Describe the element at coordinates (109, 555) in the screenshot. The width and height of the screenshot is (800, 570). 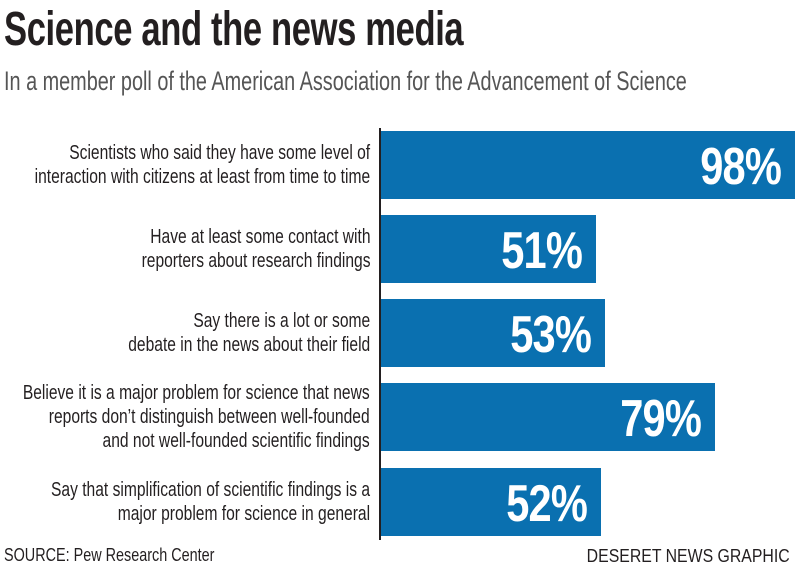
I see `source-note: SOURCE: Pew Research Center` at that location.